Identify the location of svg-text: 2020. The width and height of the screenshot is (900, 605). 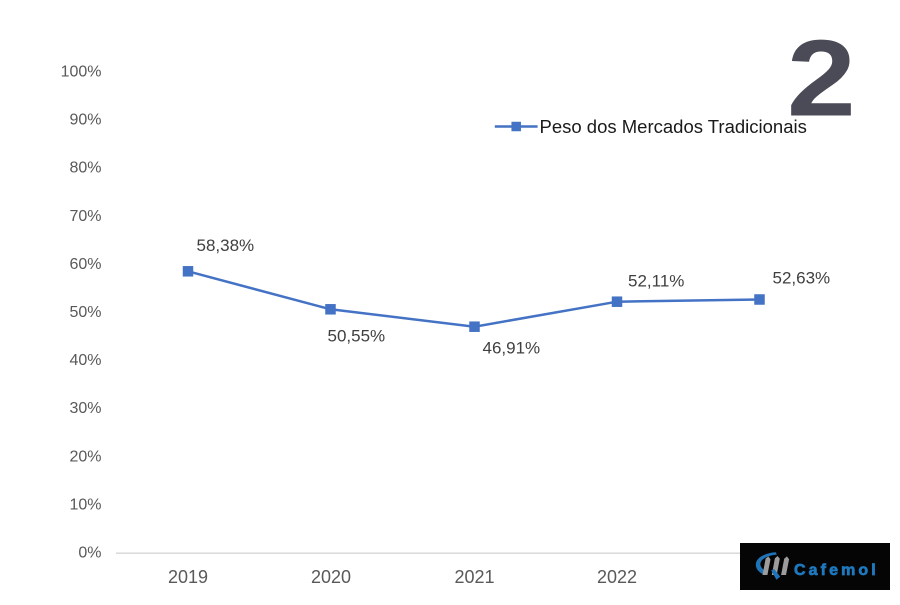
(331, 577).